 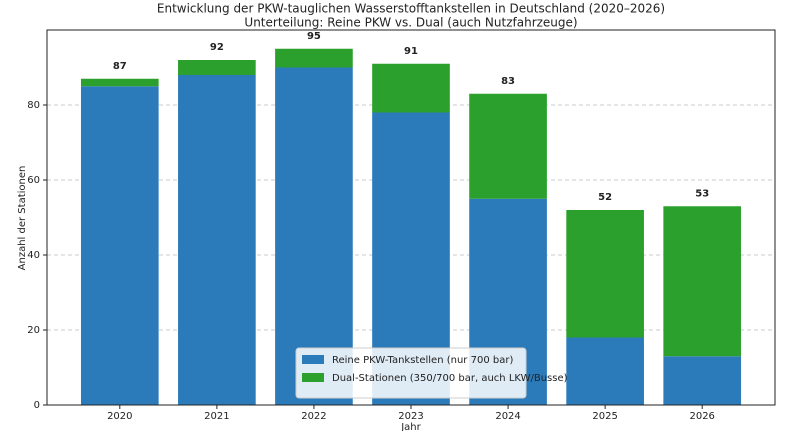 What do you see at coordinates (314, 36) in the screenshot?
I see `total-label: 95` at bounding box center [314, 36].